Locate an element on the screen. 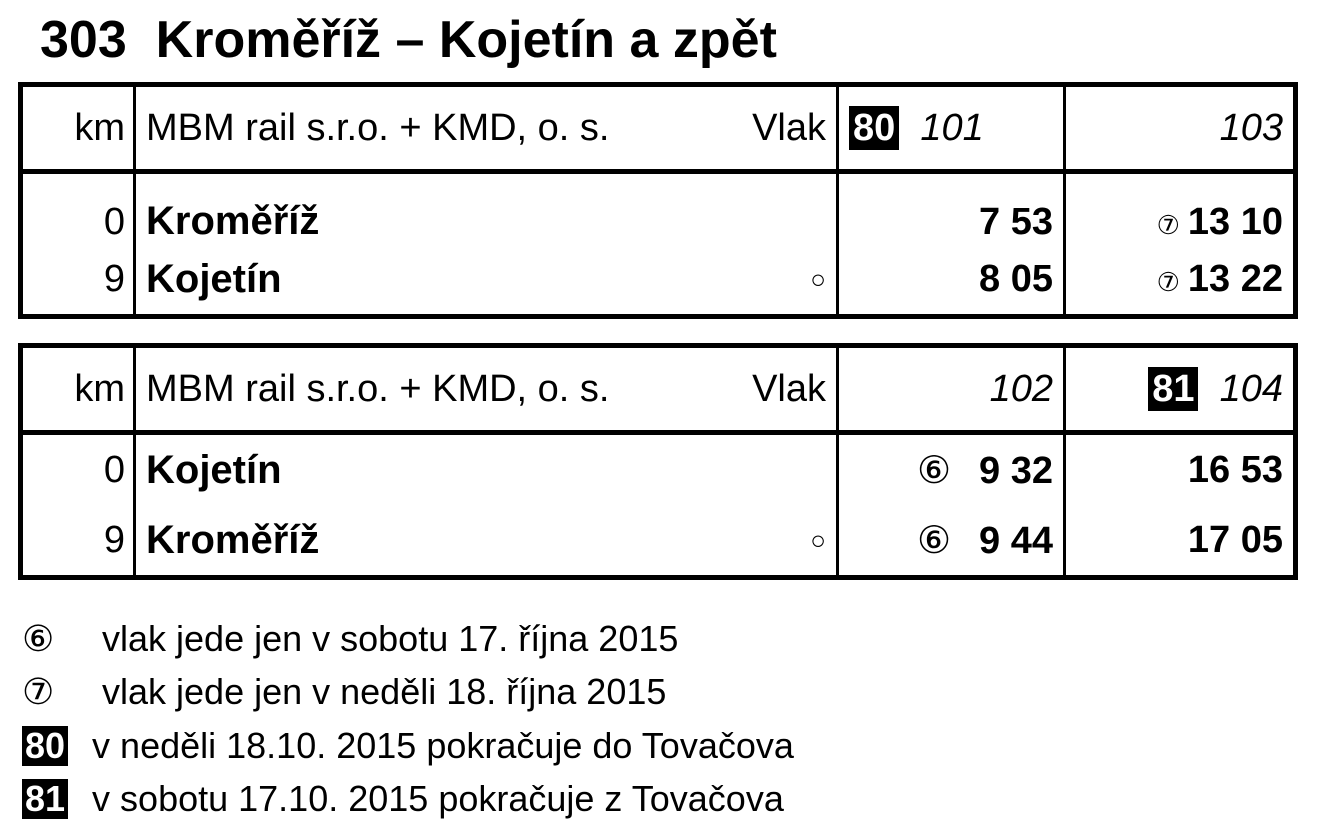 The height and width of the screenshot is (837, 1317). time-cell: 16 53 is located at coordinates (1179, 468).